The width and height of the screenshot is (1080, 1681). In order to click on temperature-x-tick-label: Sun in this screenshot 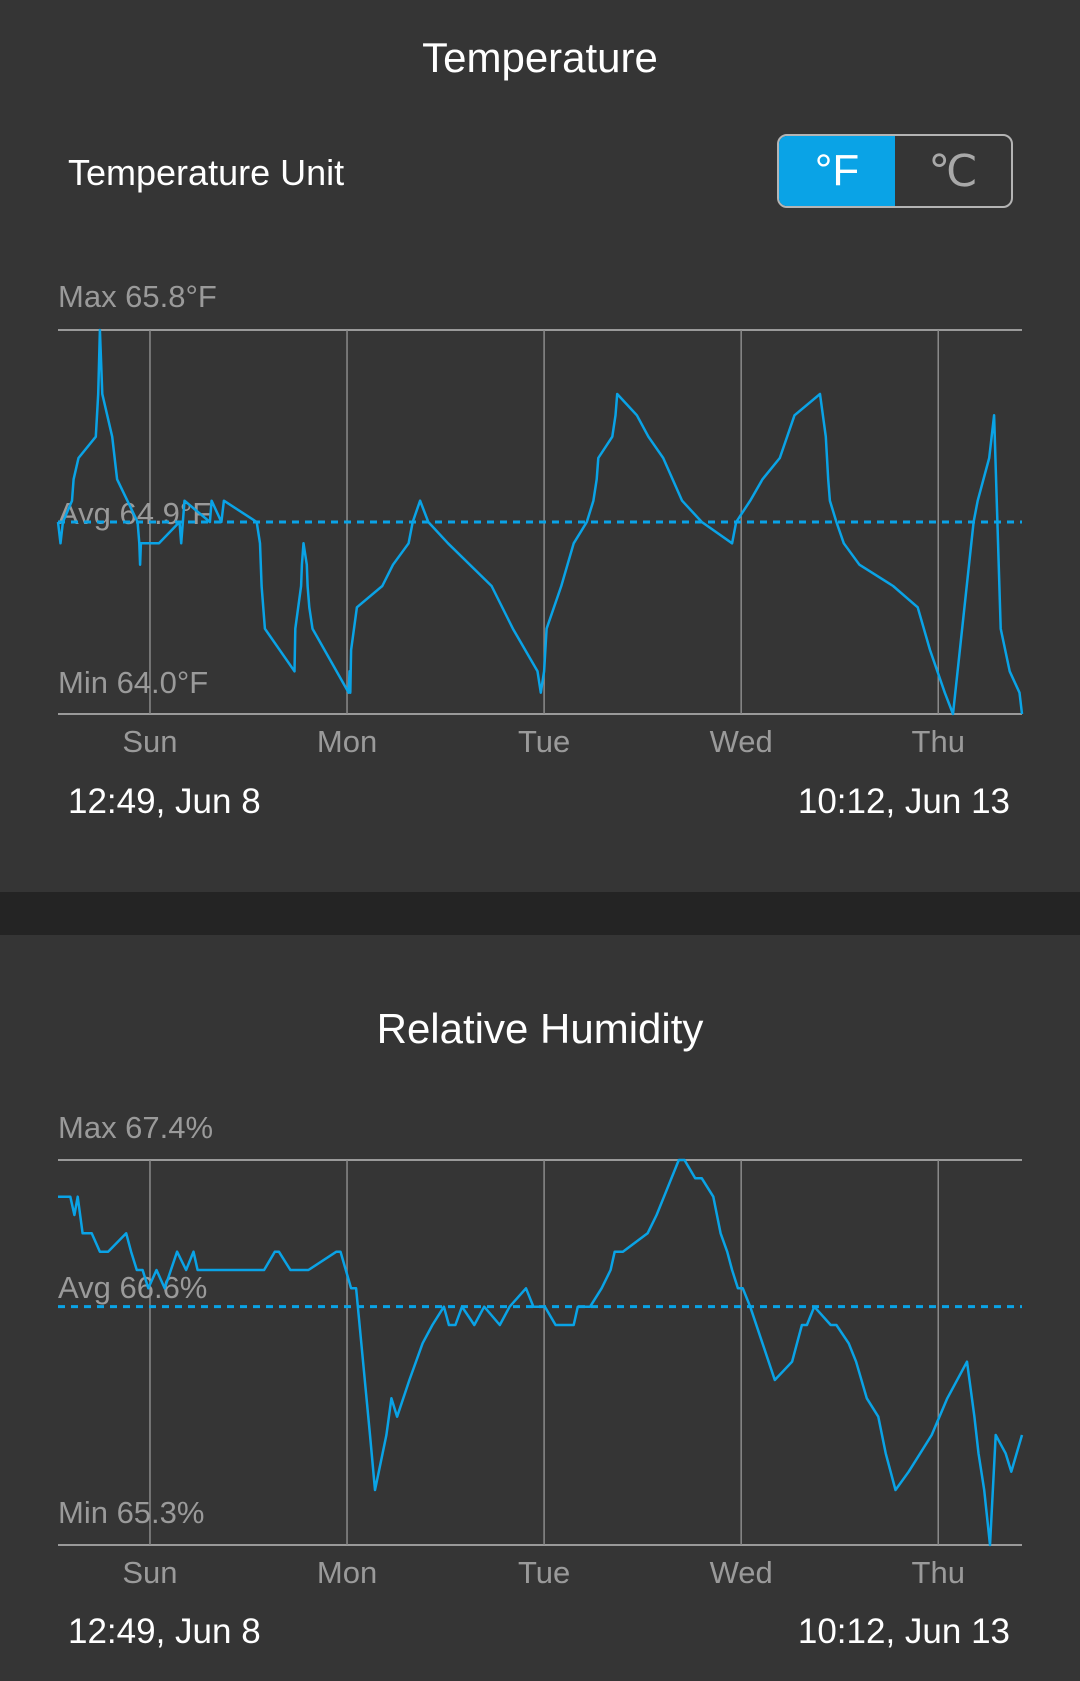, I will do `click(149, 741)`.